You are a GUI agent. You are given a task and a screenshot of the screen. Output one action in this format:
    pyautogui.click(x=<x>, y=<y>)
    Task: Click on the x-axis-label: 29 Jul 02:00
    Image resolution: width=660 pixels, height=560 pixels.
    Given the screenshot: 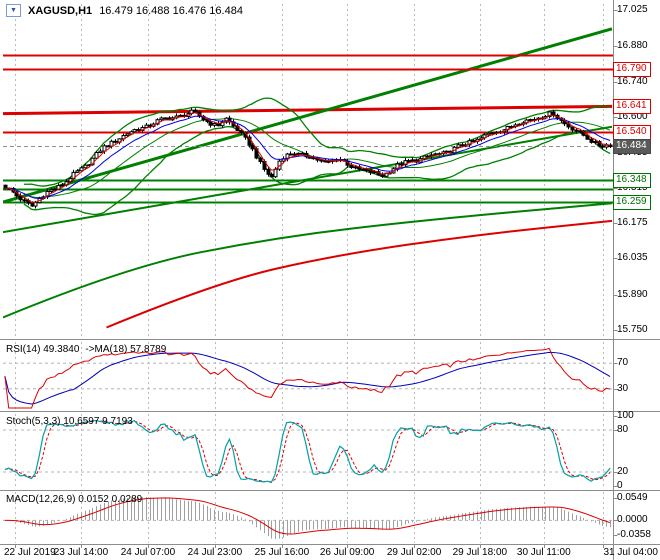 What is the action you would take?
    pyautogui.click(x=414, y=552)
    